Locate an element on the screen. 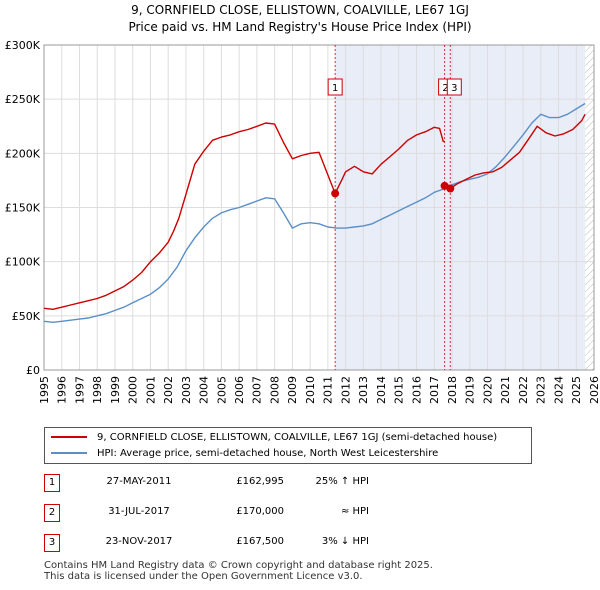 The height and width of the screenshot is (590, 600). x-tick-label: 2011 is located at coordinates (328, 390).